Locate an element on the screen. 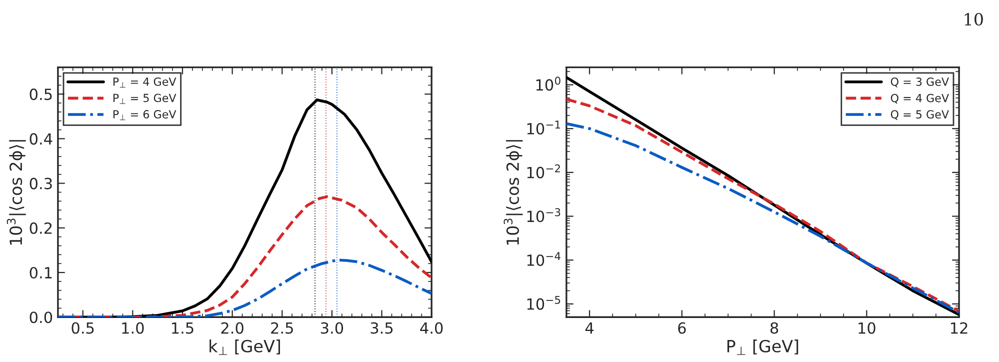 The image size is (999, 362). y-tick-label: 10$^{−3}$ is located at coordinates (543, 215).